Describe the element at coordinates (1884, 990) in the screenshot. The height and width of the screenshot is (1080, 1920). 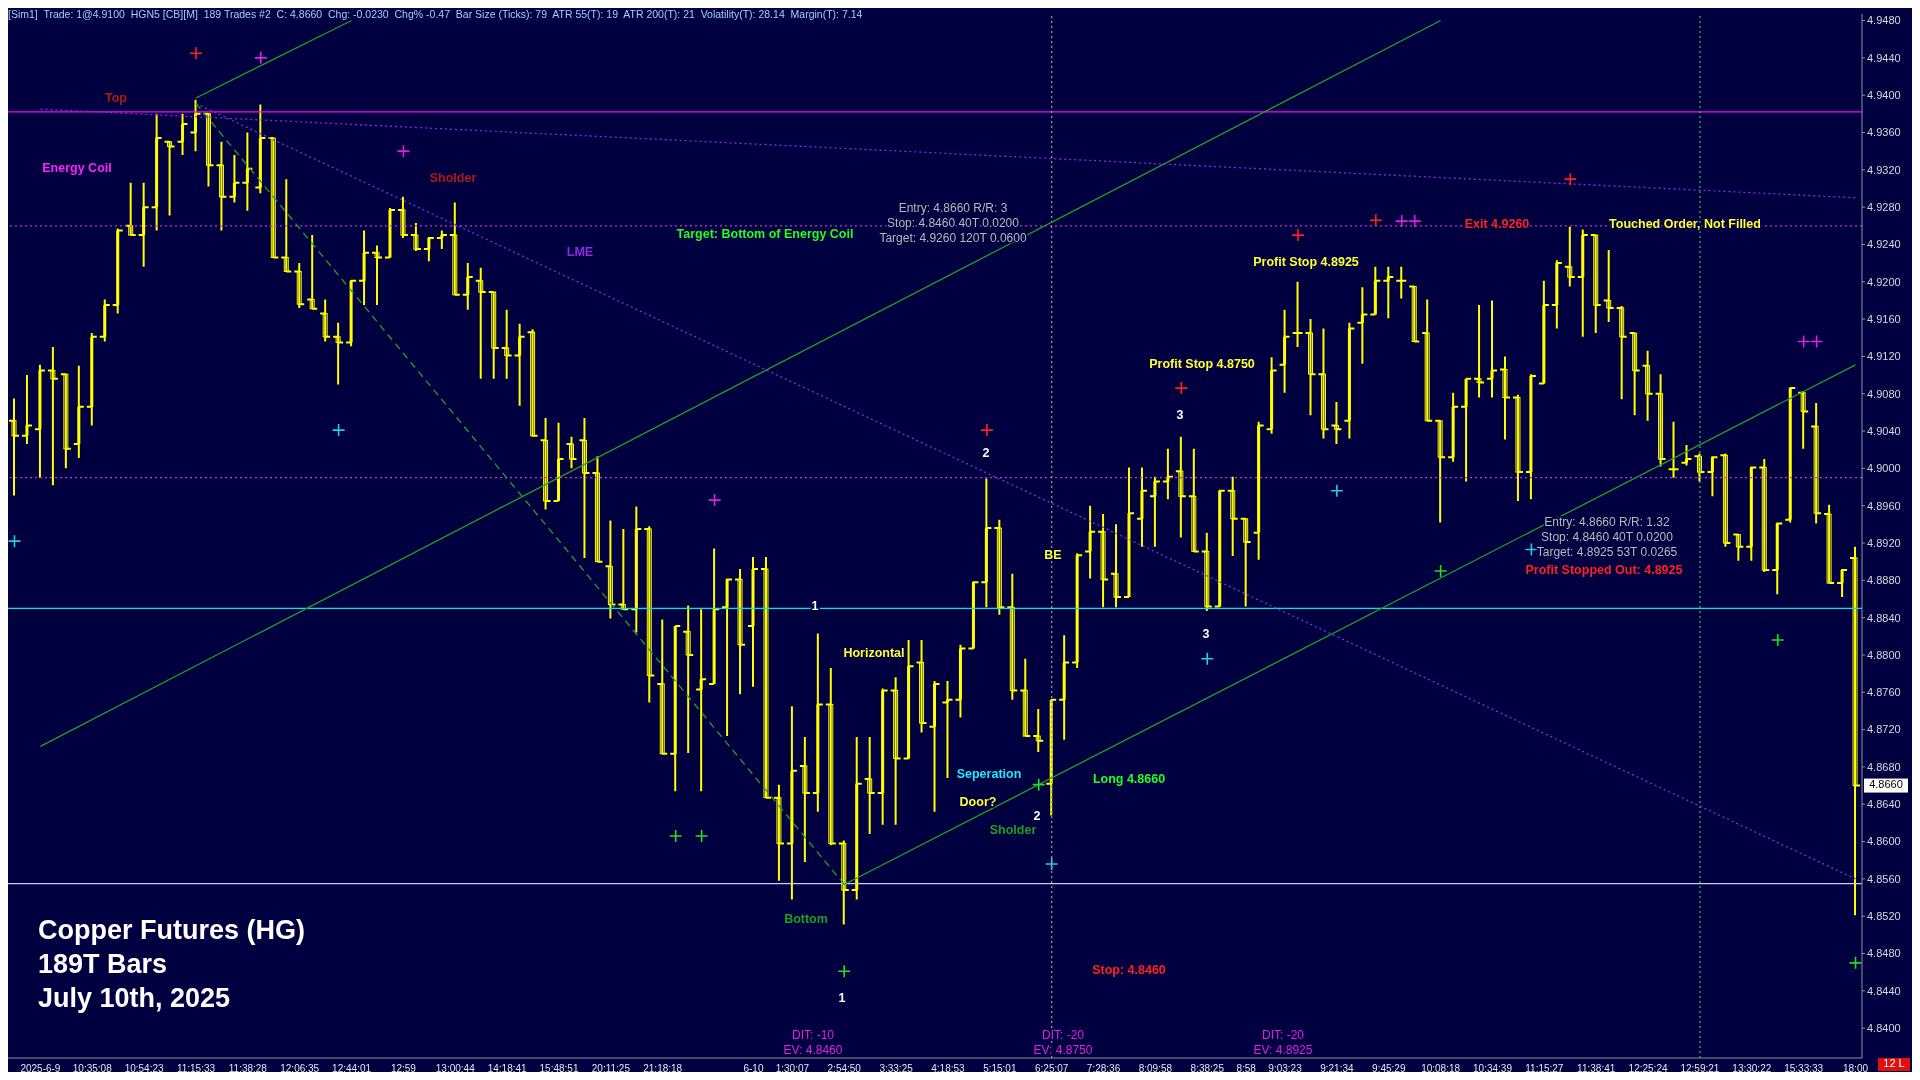
I see `y-tick-label: 4.8440` at that location.